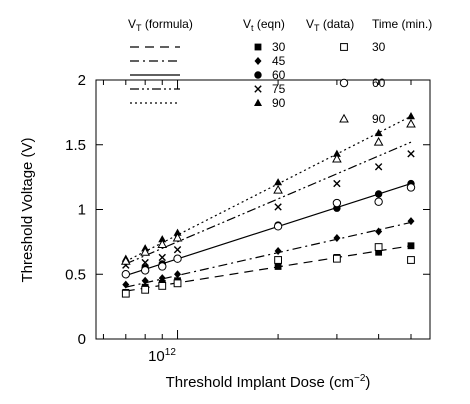 This screenshot has height=404, width=470. I want to click on y-tick-label: 1.5, so click(75, 145).